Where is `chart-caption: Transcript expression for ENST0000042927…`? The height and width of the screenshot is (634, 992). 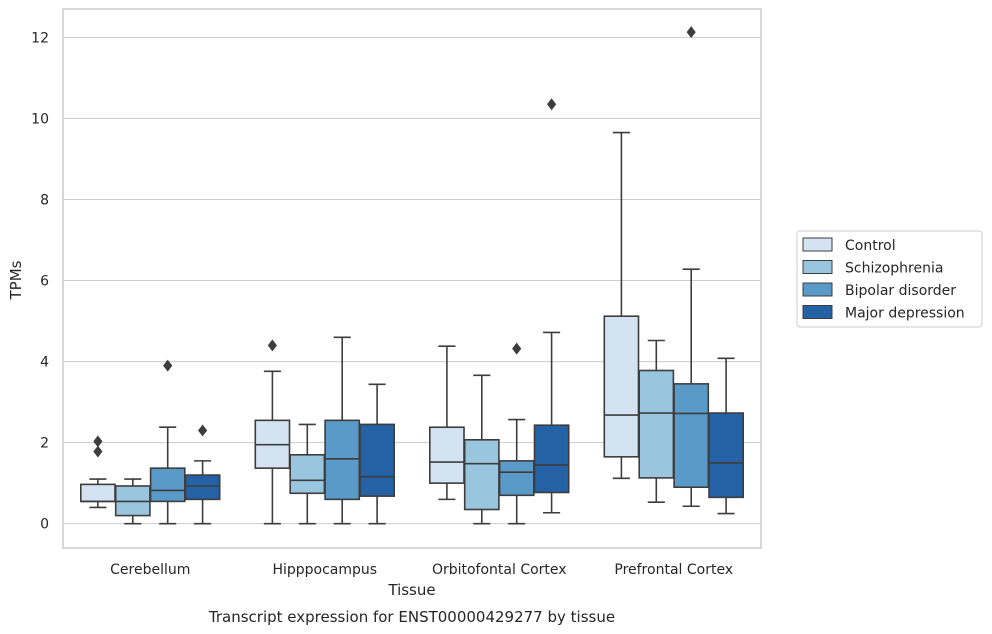
chart-caption: Transcript expression for ENST0000042927… is located at coordinates (411, 617).